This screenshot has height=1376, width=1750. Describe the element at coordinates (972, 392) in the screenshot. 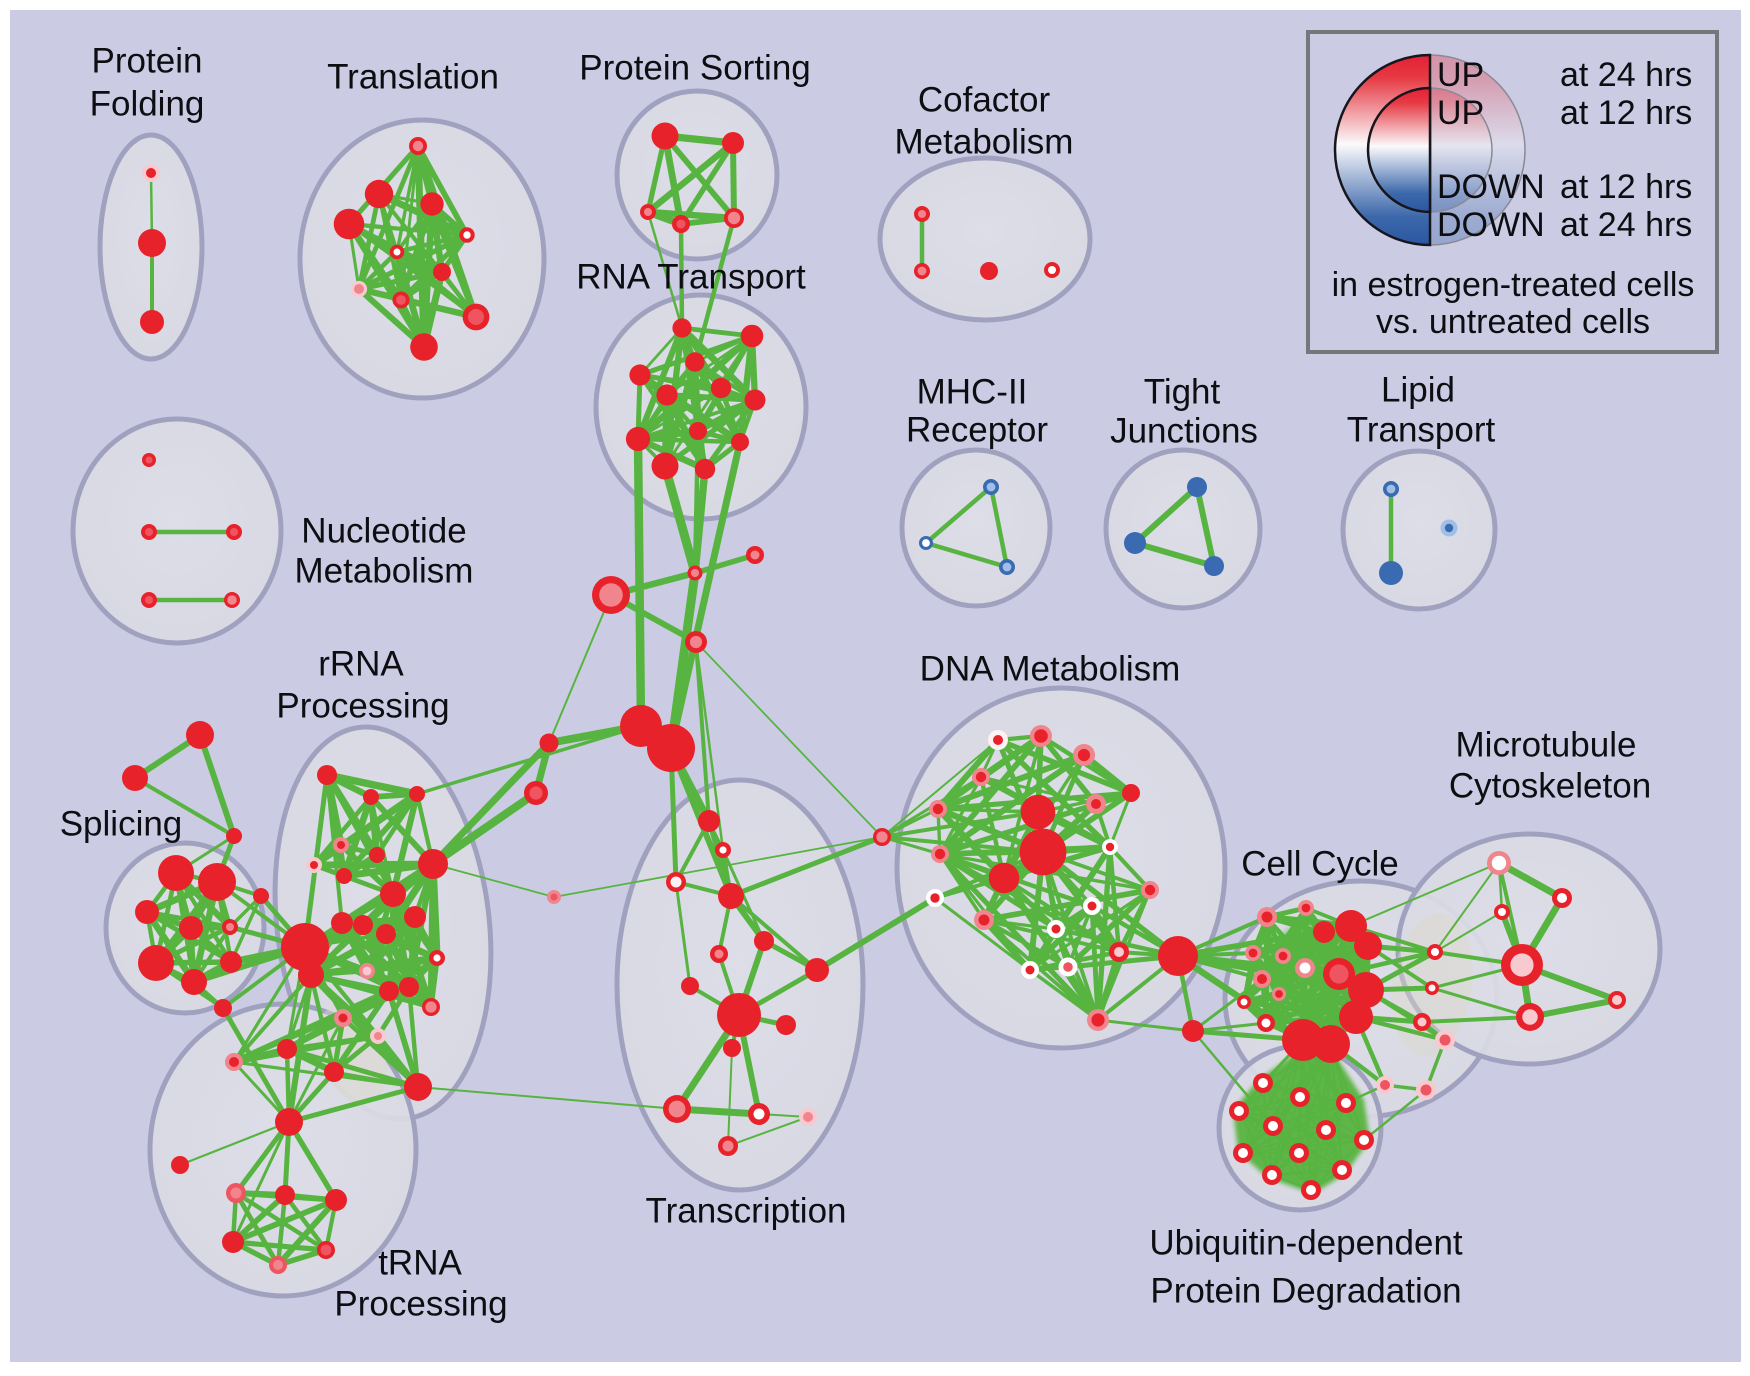

I see `svg-text: MHC-II` at that location.